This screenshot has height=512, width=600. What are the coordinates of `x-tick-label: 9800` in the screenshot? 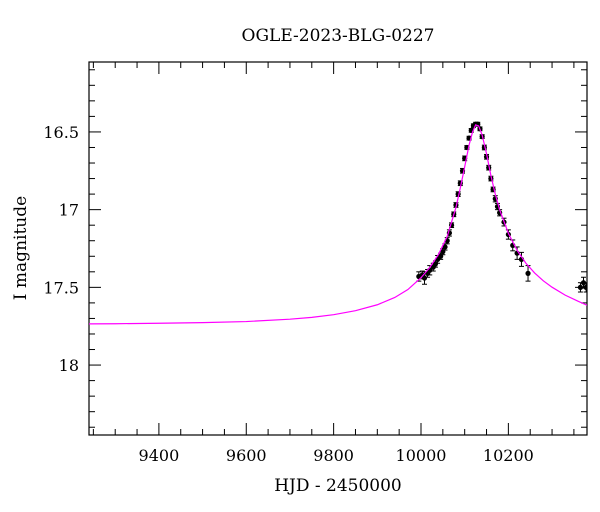 It's located at (333, 455).